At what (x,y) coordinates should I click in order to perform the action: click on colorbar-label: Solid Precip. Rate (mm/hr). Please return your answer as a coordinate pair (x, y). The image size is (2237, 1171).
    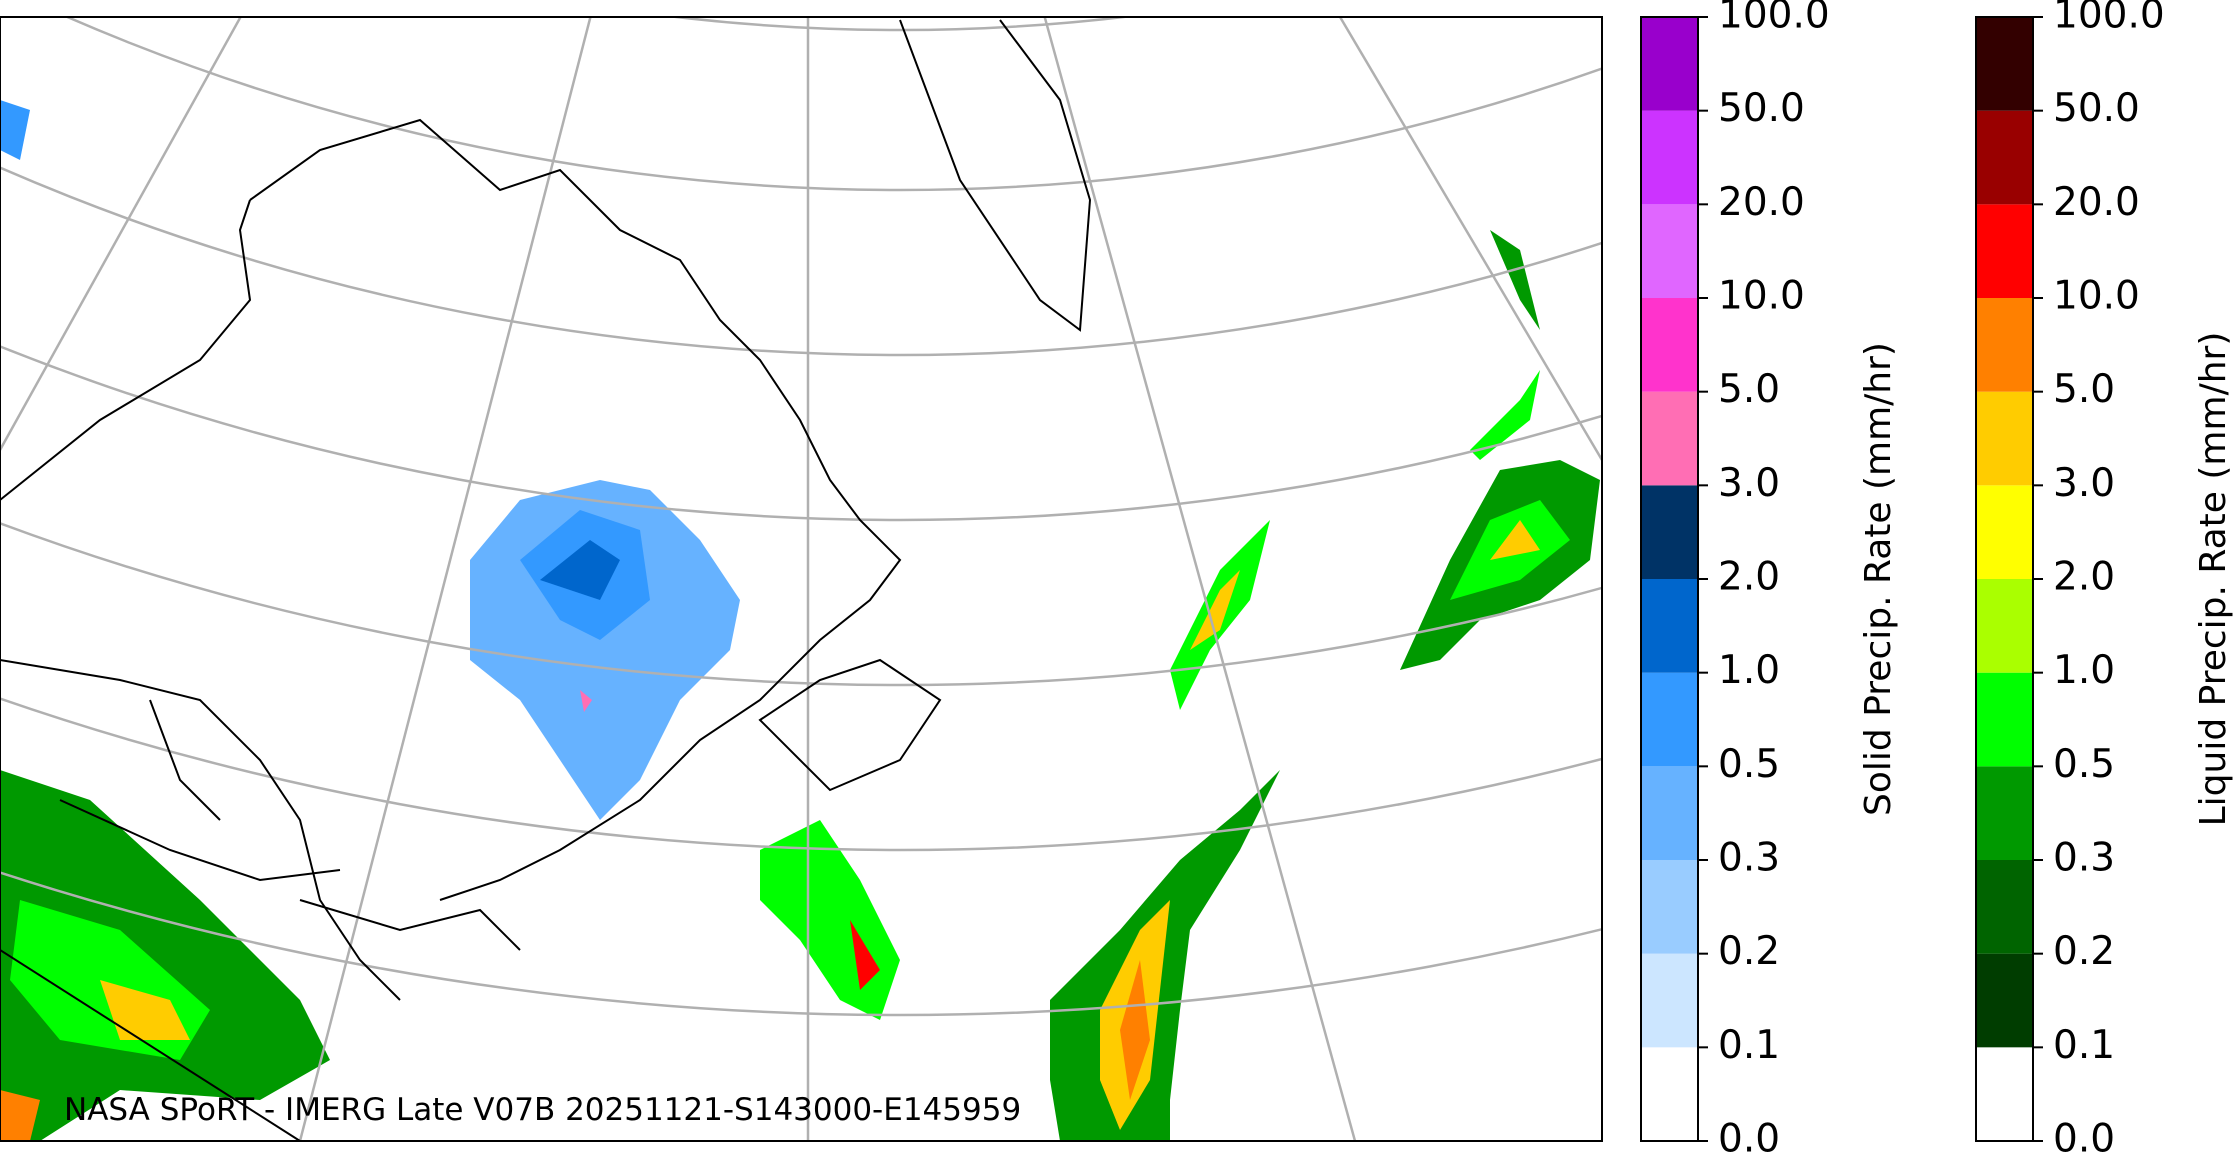
    Looking at the image, I should click on (1878, 579).